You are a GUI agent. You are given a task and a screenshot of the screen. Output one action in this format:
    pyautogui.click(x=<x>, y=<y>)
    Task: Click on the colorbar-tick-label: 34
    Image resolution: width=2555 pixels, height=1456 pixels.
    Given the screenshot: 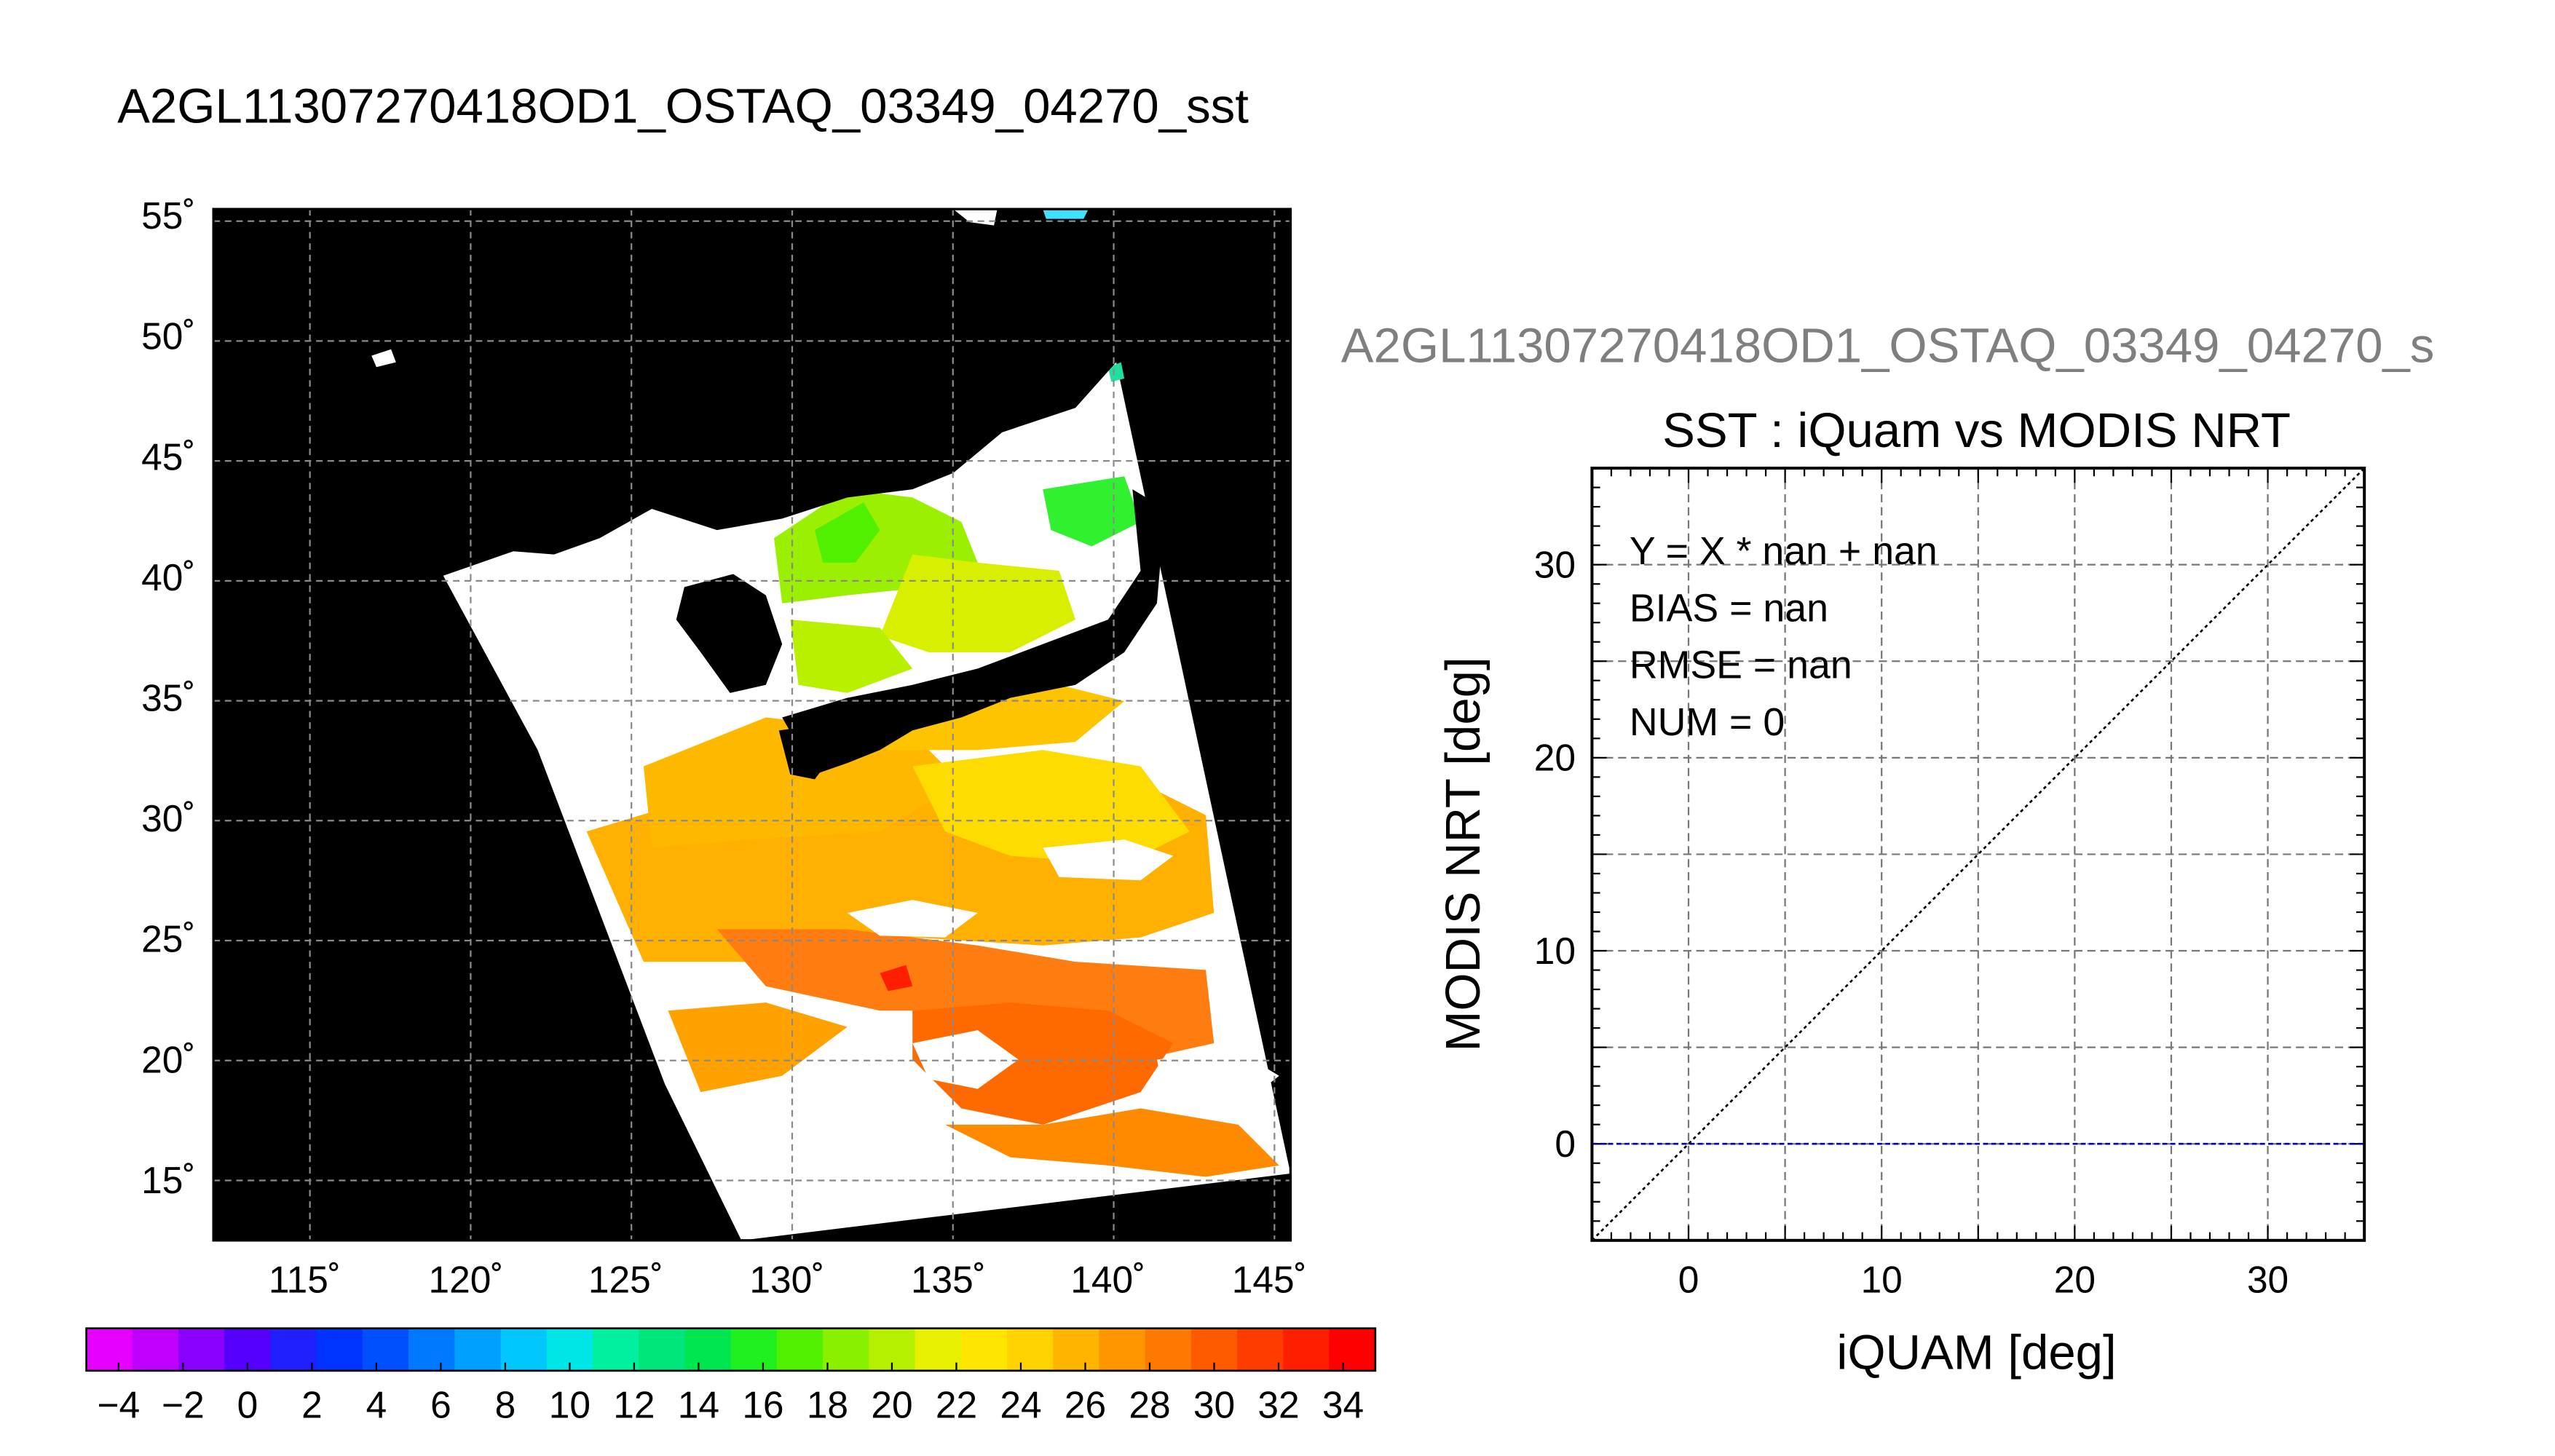 What is the action you would take?
    pyautogui.click(x=1343, y=1405)
    